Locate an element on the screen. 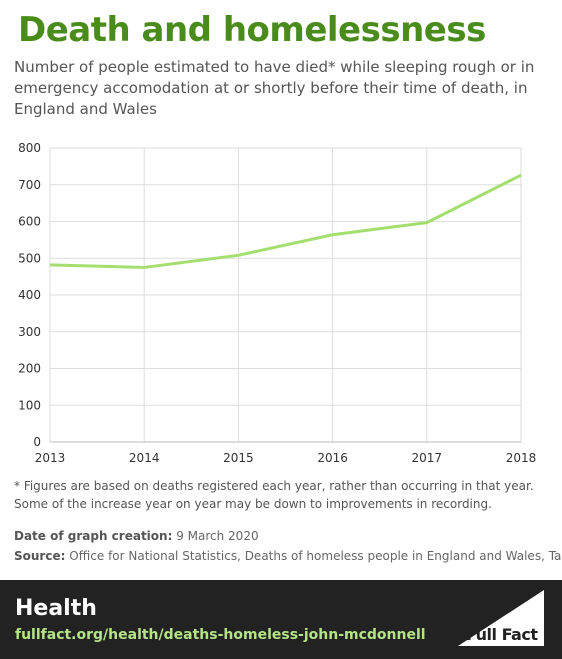 Image resolution: width=562 pixels, height=659 pixels. y-tick-label: 0 is located at coordinates (37, 442).